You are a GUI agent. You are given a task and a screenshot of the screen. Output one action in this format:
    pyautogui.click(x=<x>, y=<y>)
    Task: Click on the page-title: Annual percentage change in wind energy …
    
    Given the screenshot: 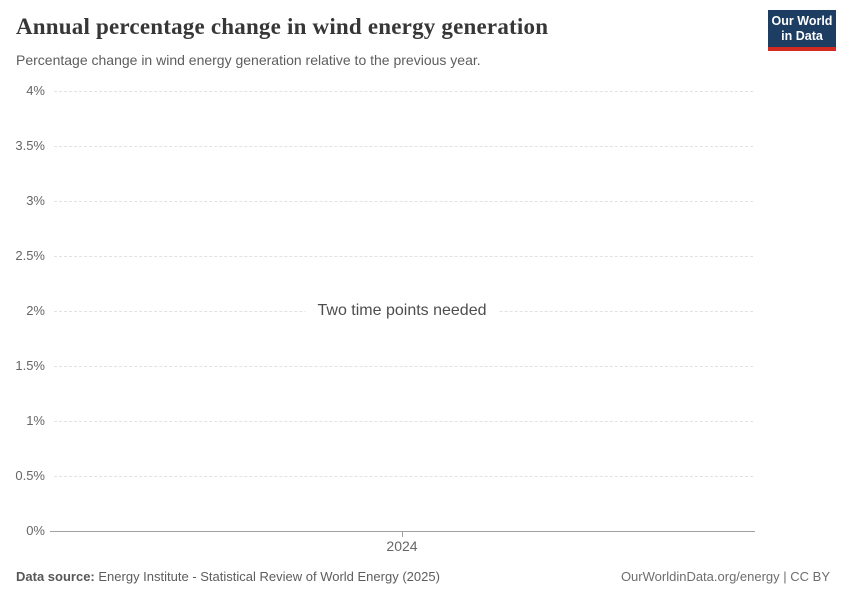 What is the action you would take?
    pyautogui.click(x=282, y=26)
    